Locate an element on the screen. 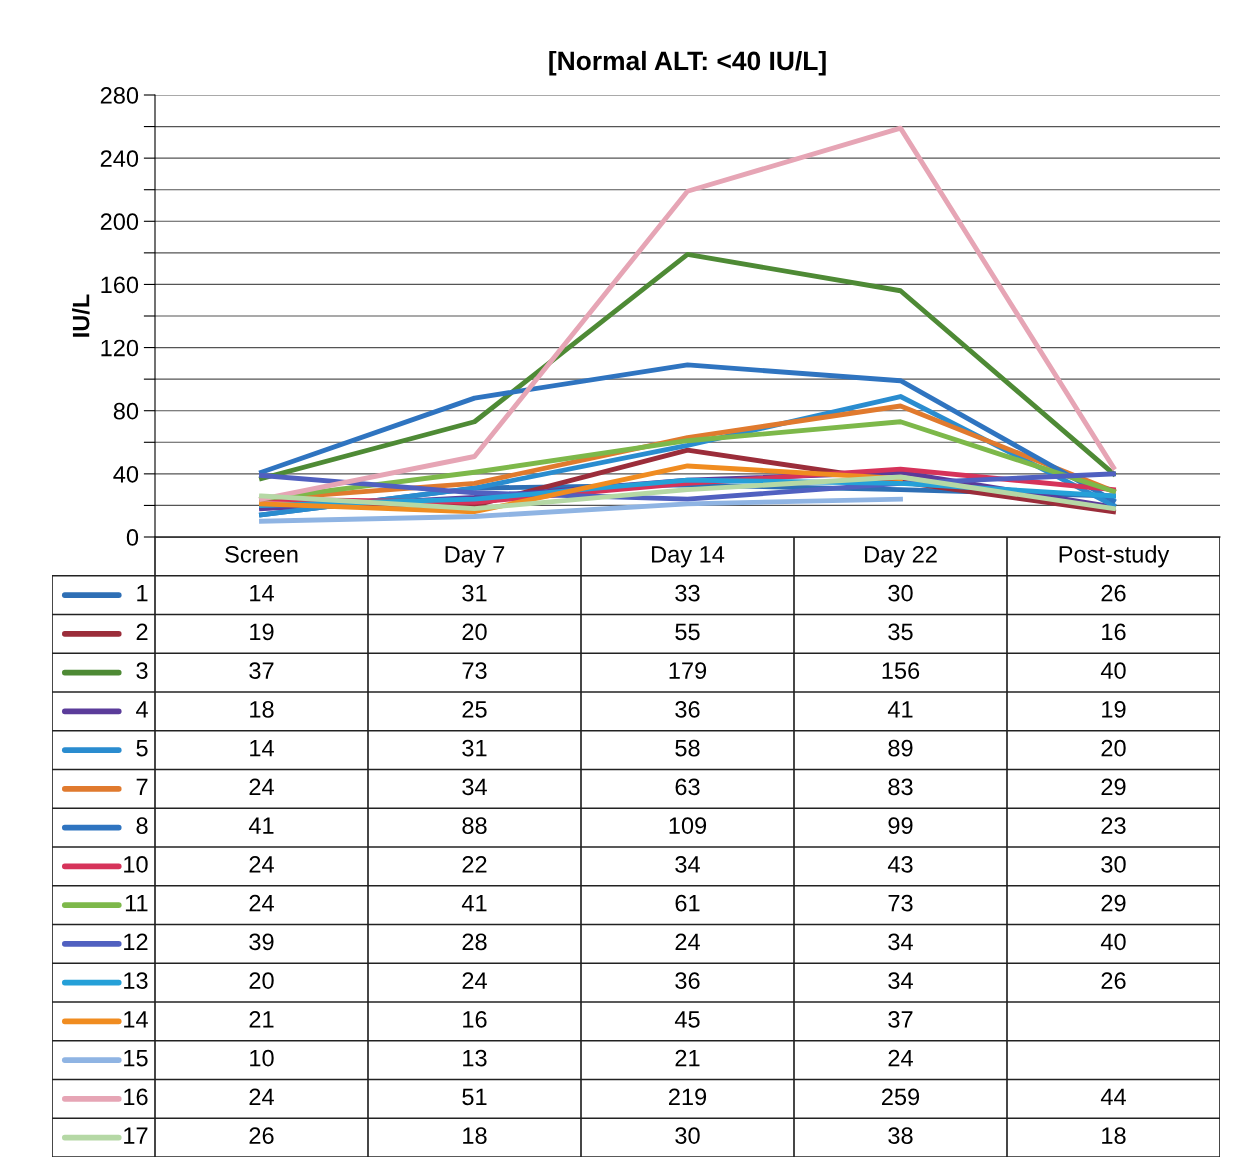 The width and height of the screenshot is (1242, 1167). x-tick-label: Day 7 is located at coordinates (475, 557).